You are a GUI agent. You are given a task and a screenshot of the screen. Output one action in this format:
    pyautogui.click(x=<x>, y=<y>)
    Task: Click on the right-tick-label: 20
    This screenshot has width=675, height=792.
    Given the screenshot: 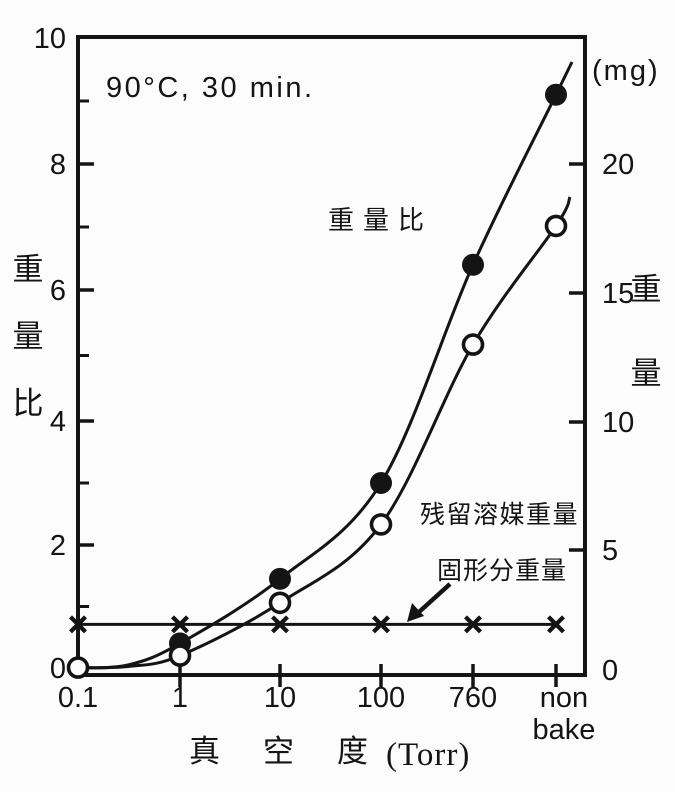 What is the action you would take?
    pyautogui.click(x=618, y=165)
    